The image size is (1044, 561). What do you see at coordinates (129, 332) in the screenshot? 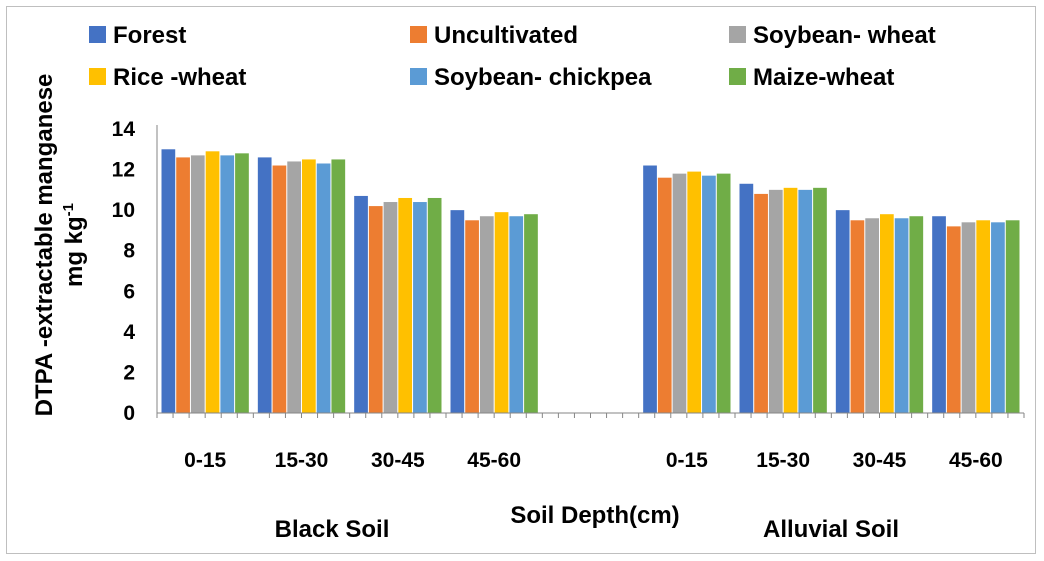
I see `y-tick-label: 4` at bounding box center [129, 332].